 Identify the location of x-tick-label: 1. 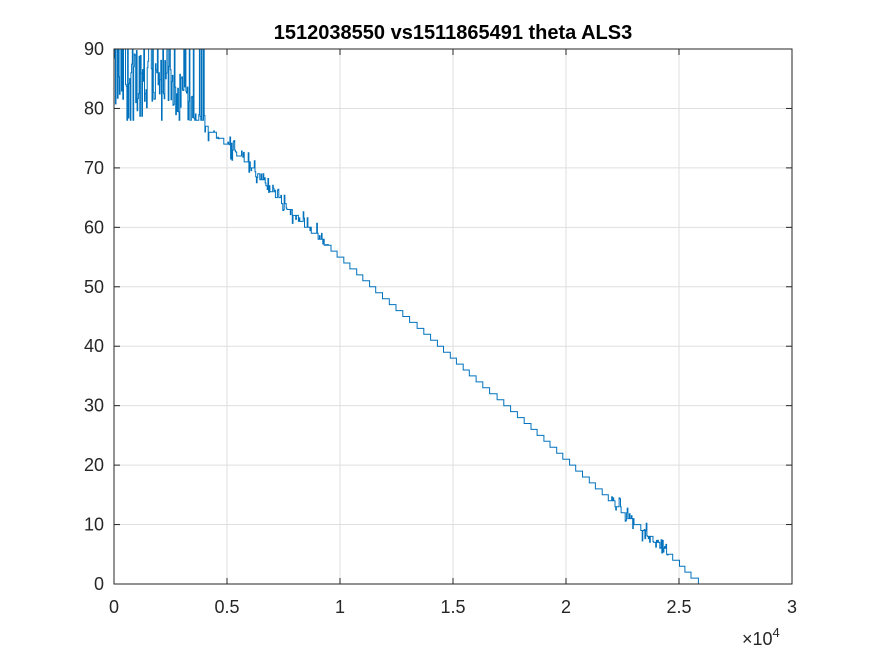
(340, 607).